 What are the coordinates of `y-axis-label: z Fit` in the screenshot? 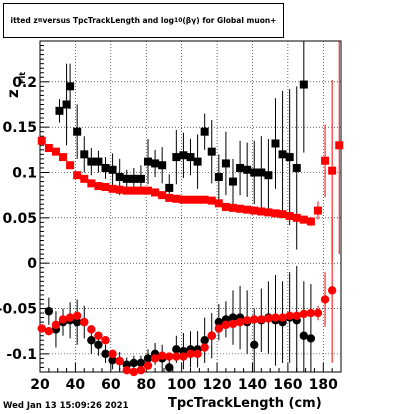 It's located at (14, 90).